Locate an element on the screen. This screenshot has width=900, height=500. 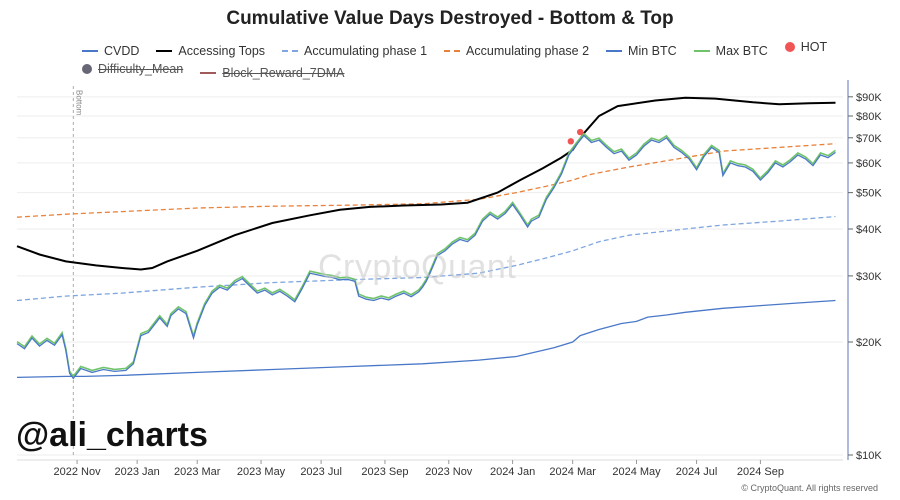
y-tick-label-1: $20K is located at coordinates (869, 343).